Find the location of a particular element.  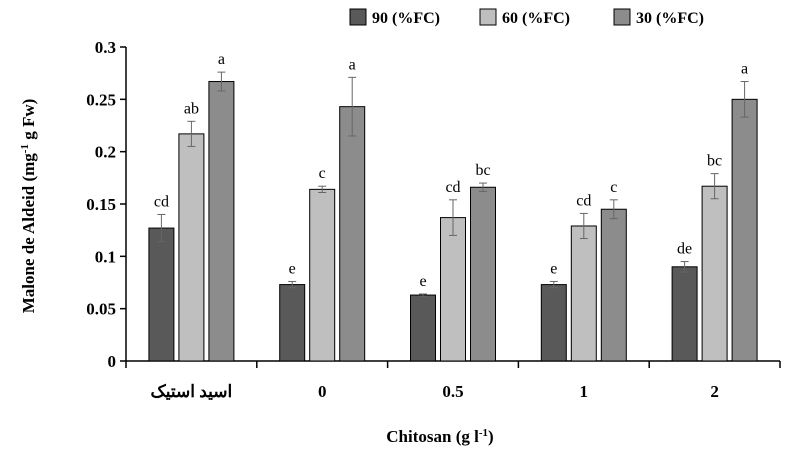

legend-label: 90 (%FC) is located at coordinates (406, 18).